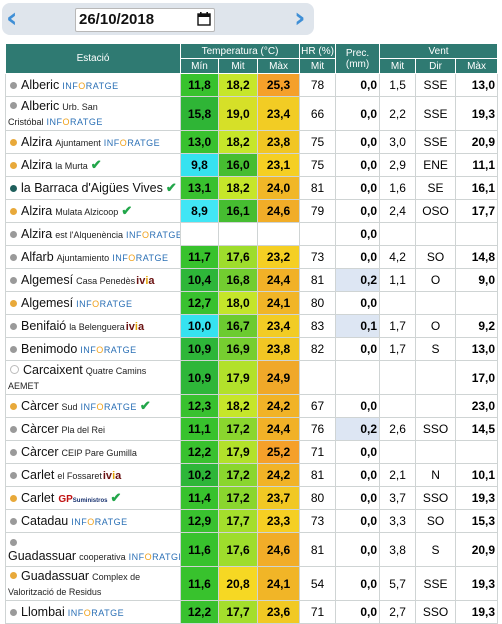  What do you see at coordinates (436, 66) in the screenshot?
I see `col-wind-dir: Dir` at bounding box center [436, 66].